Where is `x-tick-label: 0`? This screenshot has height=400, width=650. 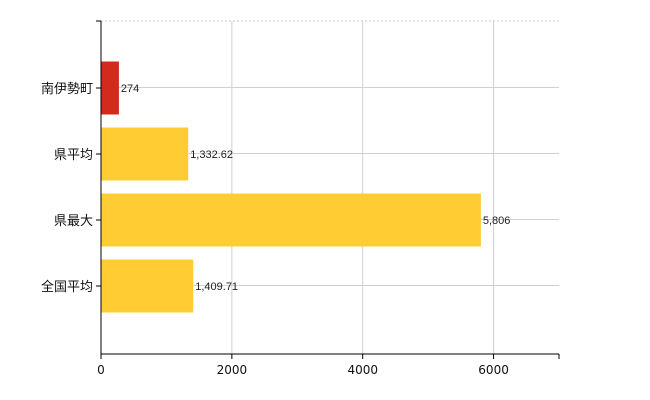
x-tick-label: 0 is located at coordinates (101, 370).